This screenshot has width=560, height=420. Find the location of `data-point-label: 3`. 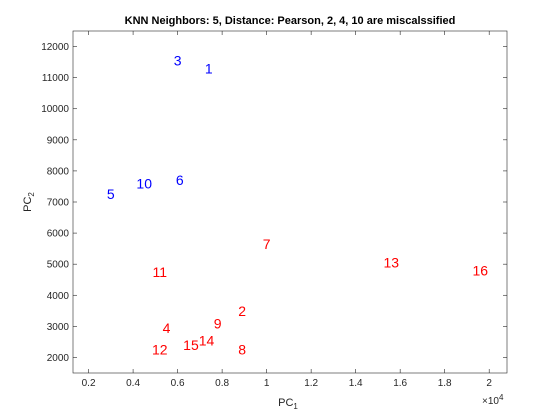

data-point-label: 3 is located at coordinates (178, 61).